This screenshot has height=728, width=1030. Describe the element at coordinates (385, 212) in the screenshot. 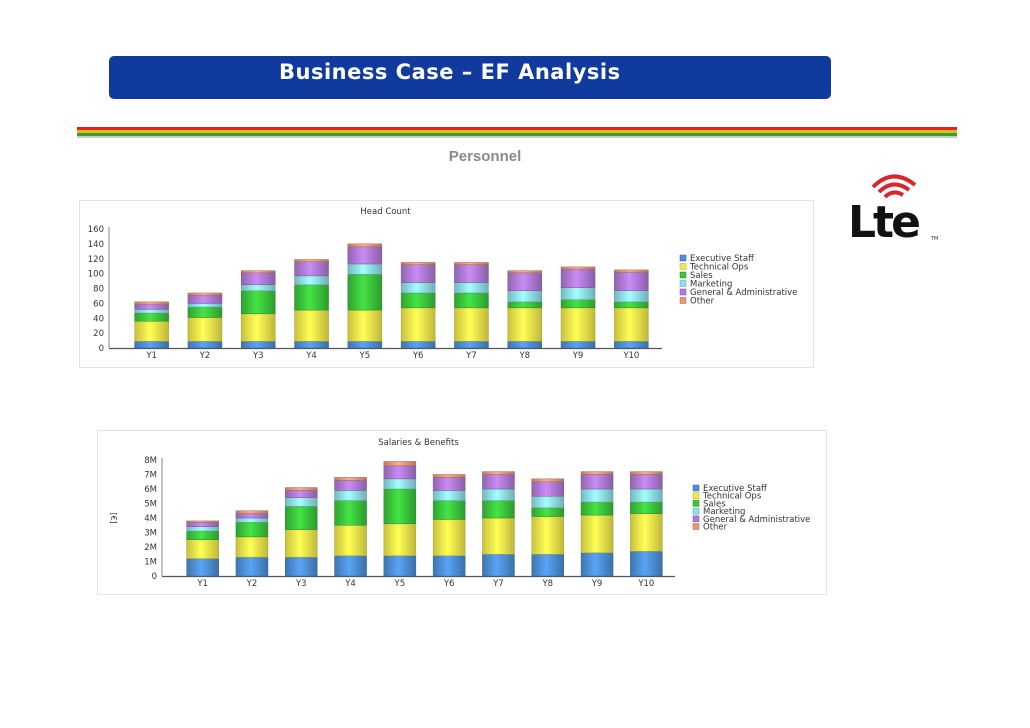

I see `chart-title: Head Count` at that location.